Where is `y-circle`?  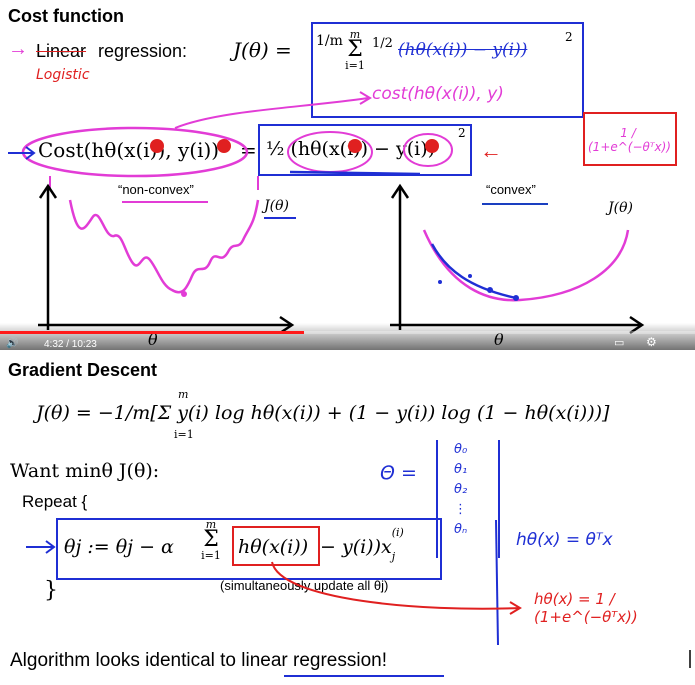
y-circle is located at coordinates (428, 150).